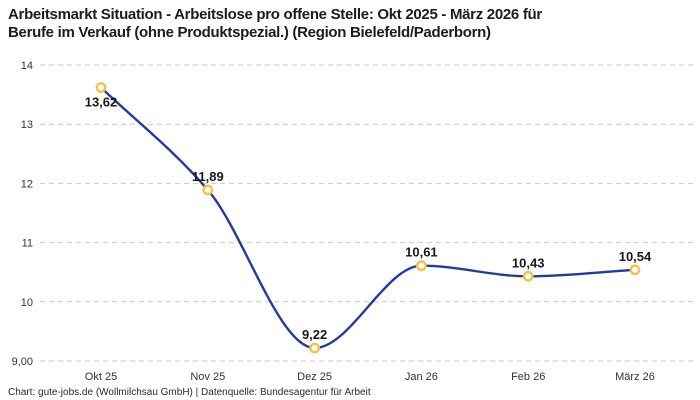 The image size is (700, 400). I want to click on x-tick-label: März 26, so click(635, 377).